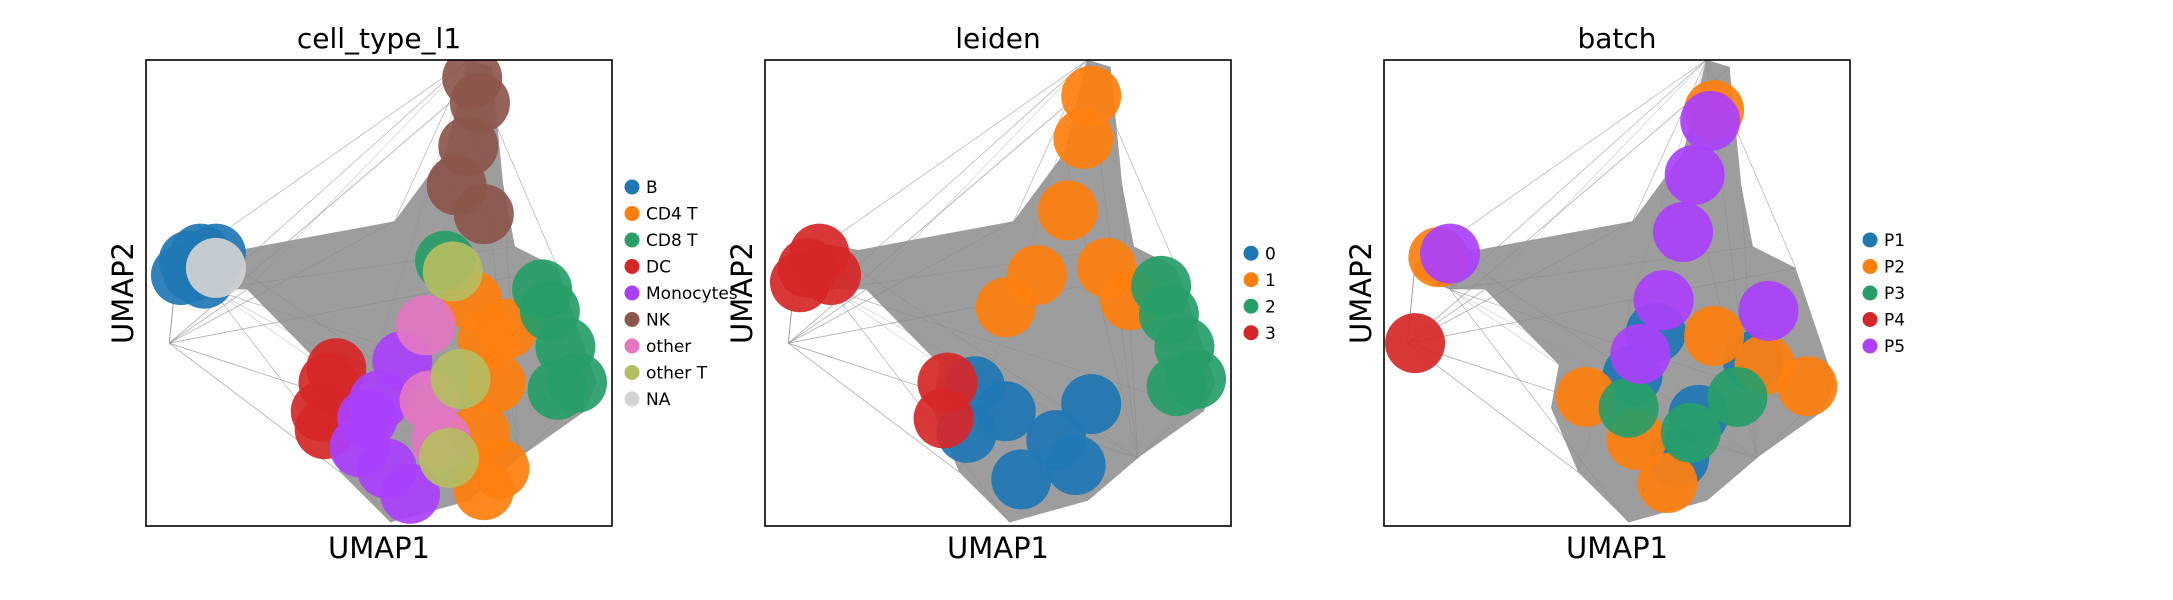 The width and height of the screenshot is (2173, 600). I want to click on series-other-t, so click(454, 364).